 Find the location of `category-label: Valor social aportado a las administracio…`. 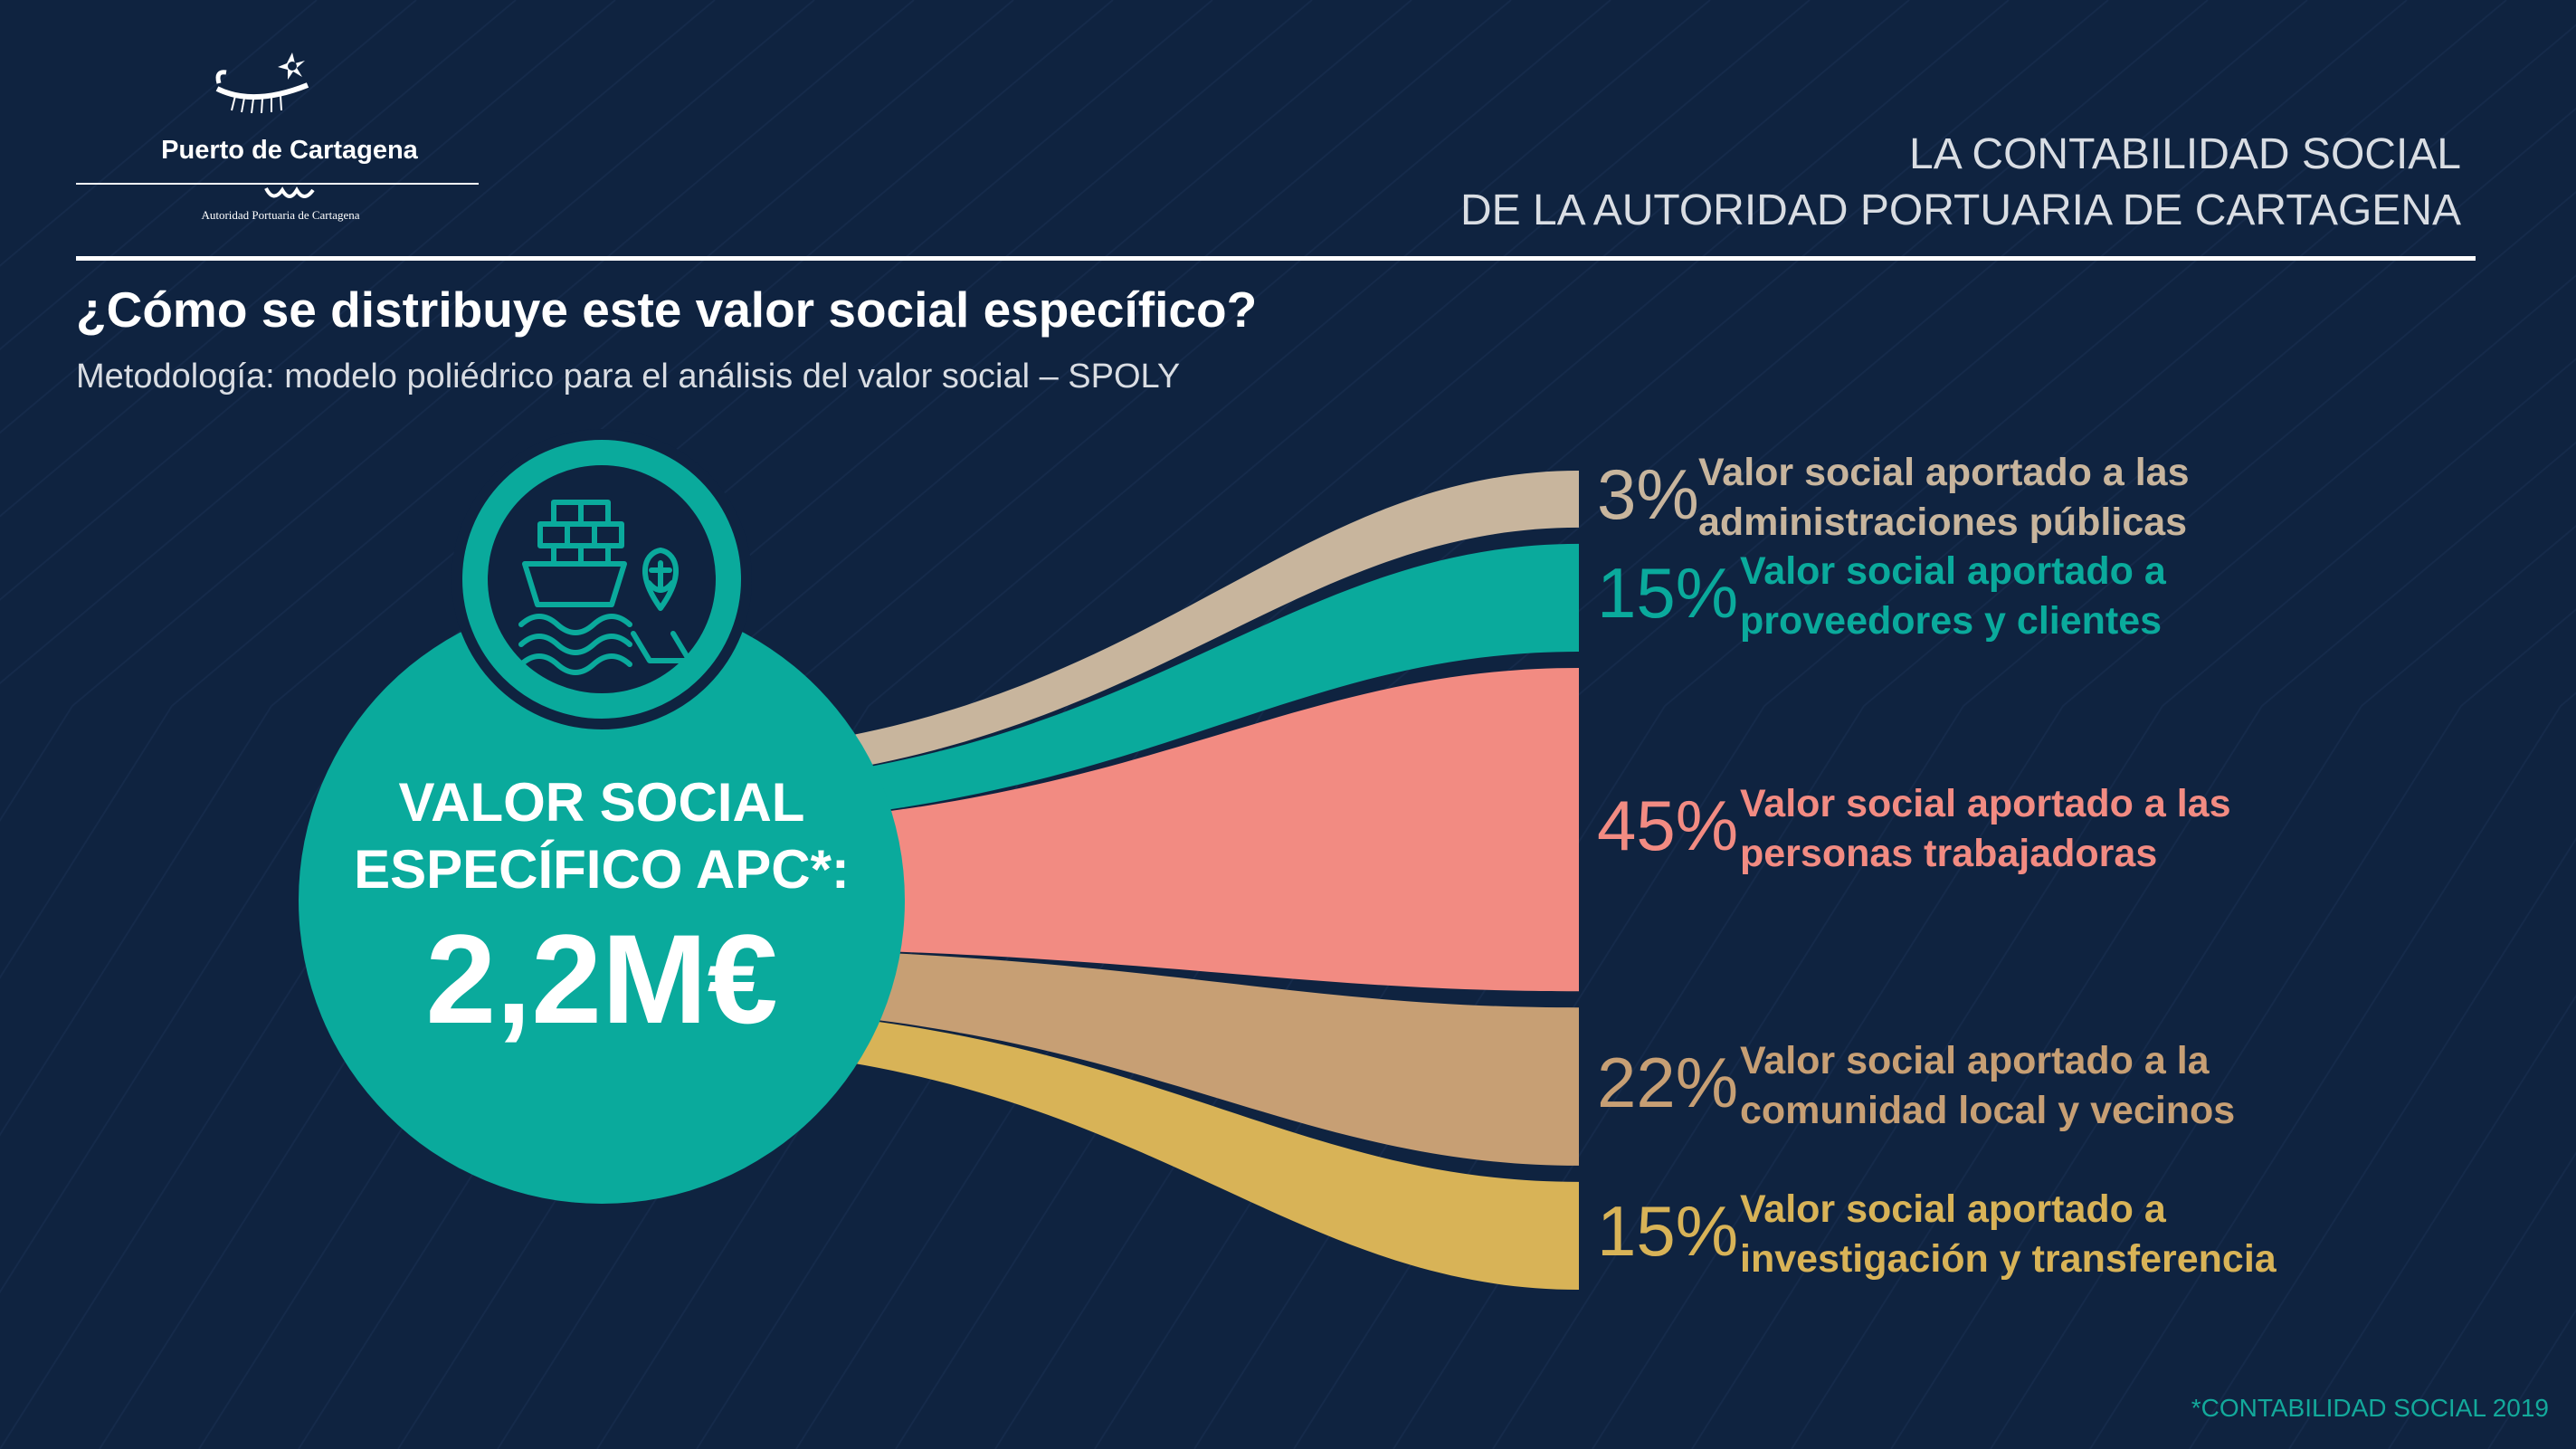

category-label: Valor social aportado a las administracio… is located at coordinates (1944, 498).